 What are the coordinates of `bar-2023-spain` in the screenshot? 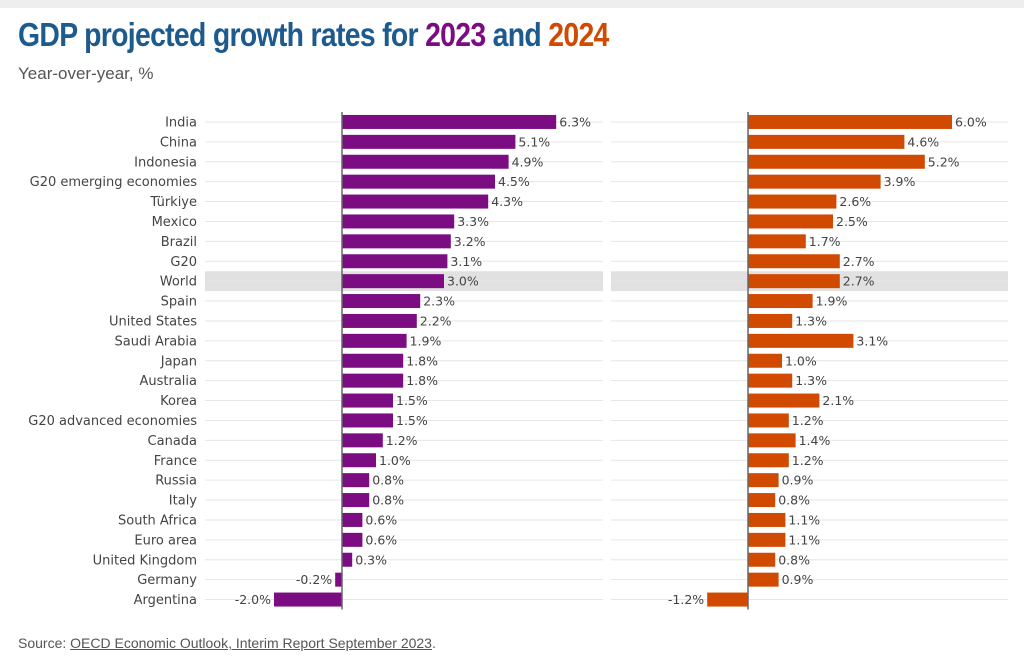 It's located at (381, 301).